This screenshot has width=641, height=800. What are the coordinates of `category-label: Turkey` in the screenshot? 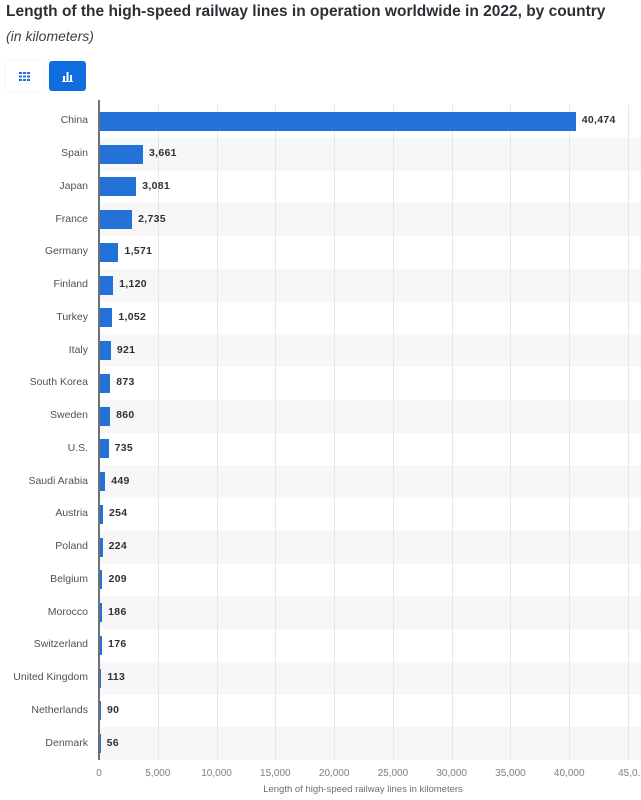 It's located at (72, 316).